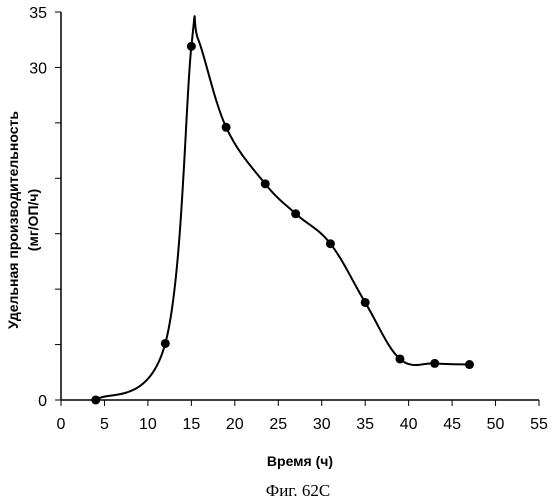  I want to click on y-tick-label: 30, so click(38, 68).